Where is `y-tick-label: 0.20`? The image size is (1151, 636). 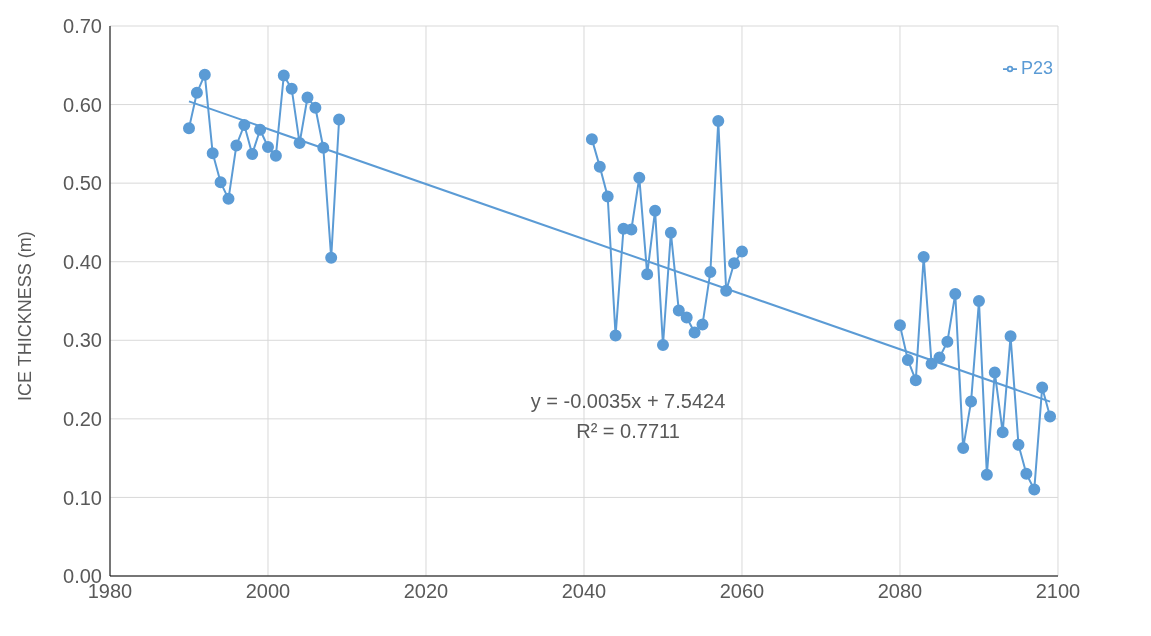
y-tick-label: 0.20 is located at coordinates (82, 418).